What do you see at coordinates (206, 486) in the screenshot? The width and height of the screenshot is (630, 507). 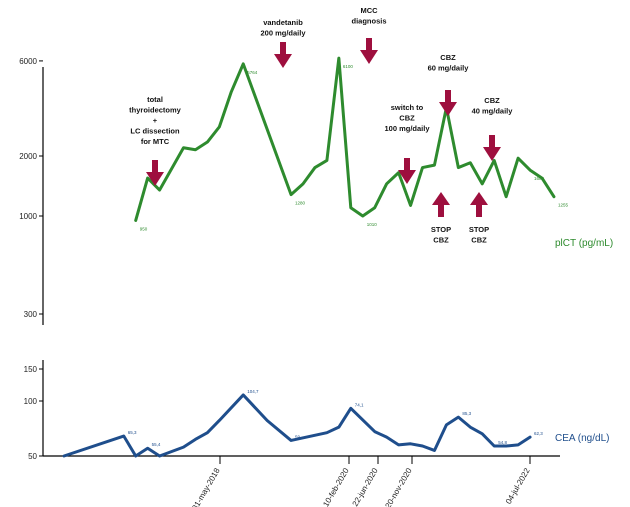 I see `x-tick-label: 31-may-2018` at bounding box center [206, 486].